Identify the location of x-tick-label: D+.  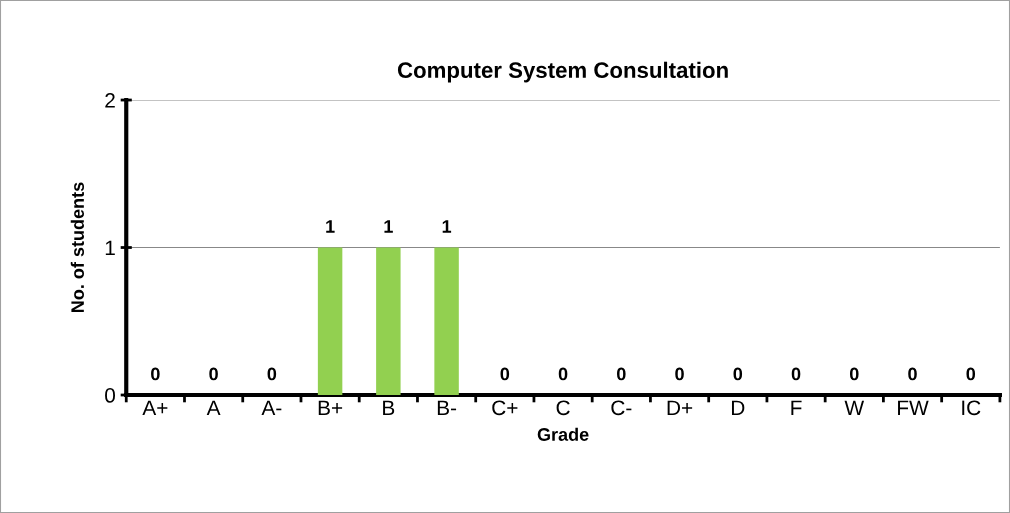
(680, 407).